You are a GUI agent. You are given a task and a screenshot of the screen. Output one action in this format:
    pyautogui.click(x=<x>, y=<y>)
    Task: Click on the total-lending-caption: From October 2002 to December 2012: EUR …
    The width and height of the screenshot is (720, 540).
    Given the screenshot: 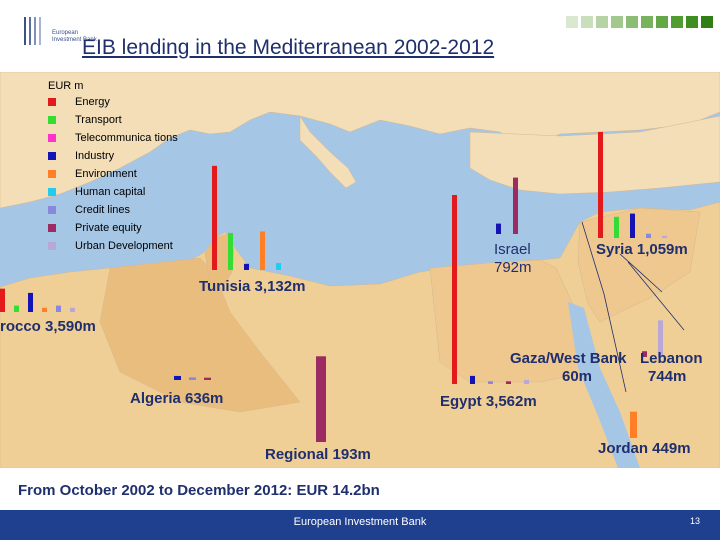 What is the action you would take?
    pyautogui.click(x=199, y=490)
    